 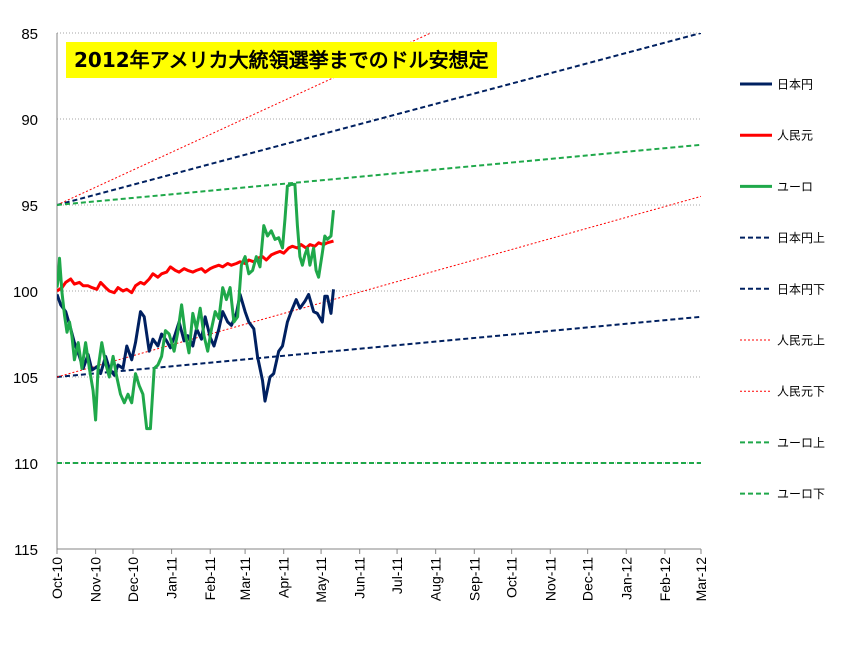 What do you see at coordinates (550, 579) in the screenshot?
I see `x-tick-label: Nov-11` at bounding box center [550, 579].